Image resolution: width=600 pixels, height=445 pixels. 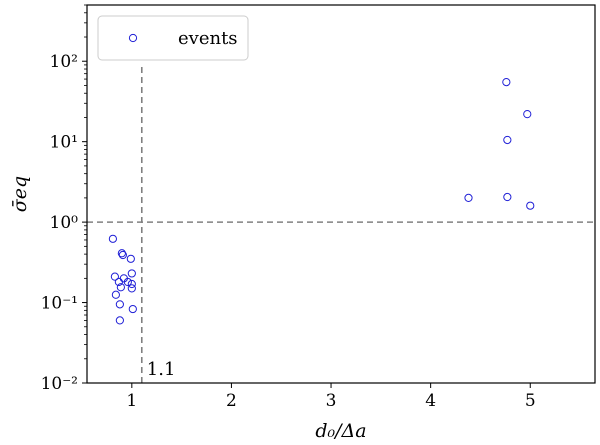 I want to click on x-tick-label: 5, so click(x=530, y=401).